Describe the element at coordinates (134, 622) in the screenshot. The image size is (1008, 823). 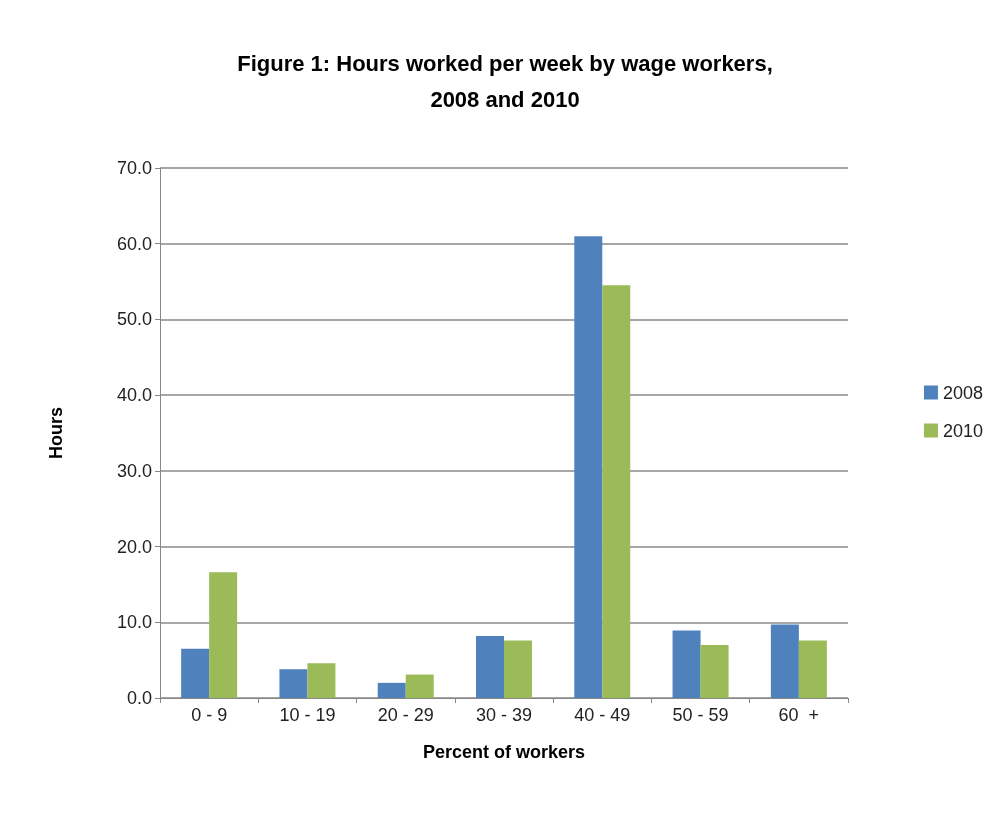
I see `y-tick-label: 10.0` at that location.